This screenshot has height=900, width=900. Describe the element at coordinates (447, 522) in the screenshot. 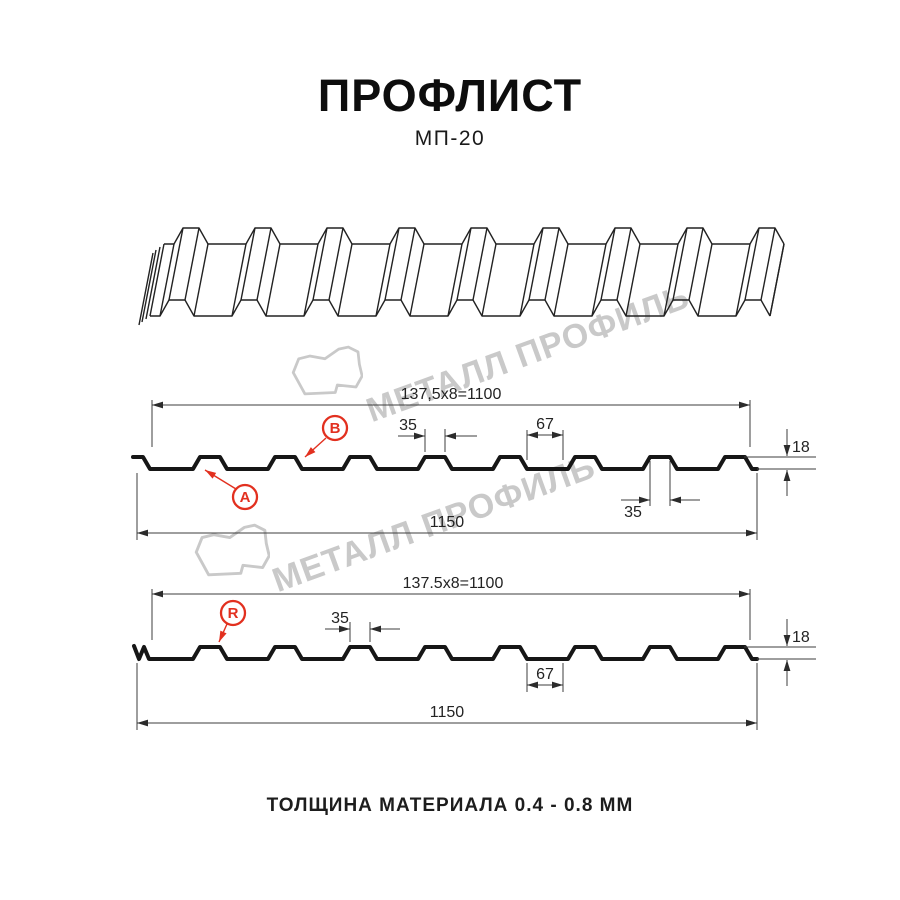

I see `dim-total-width-a: 1150` at that location.